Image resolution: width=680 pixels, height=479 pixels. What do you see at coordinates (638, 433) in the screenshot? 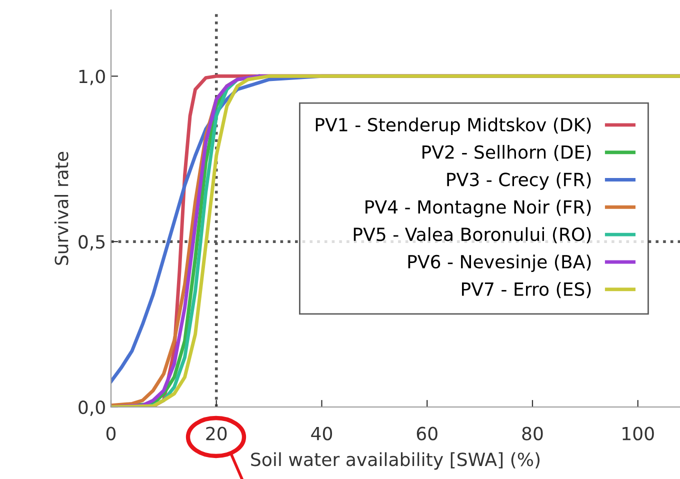
I see `x-tick-label: 100` at bounding box center [638, 433].